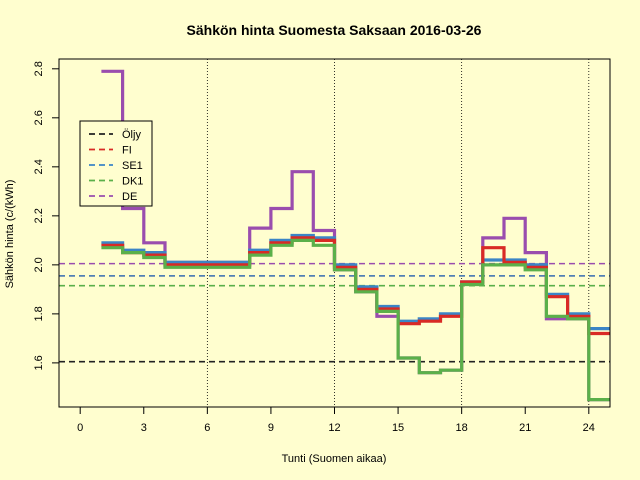 The width and height of the screenshot is (640, 480). I want to click on x-tick-label: 9, so click(271, 428).